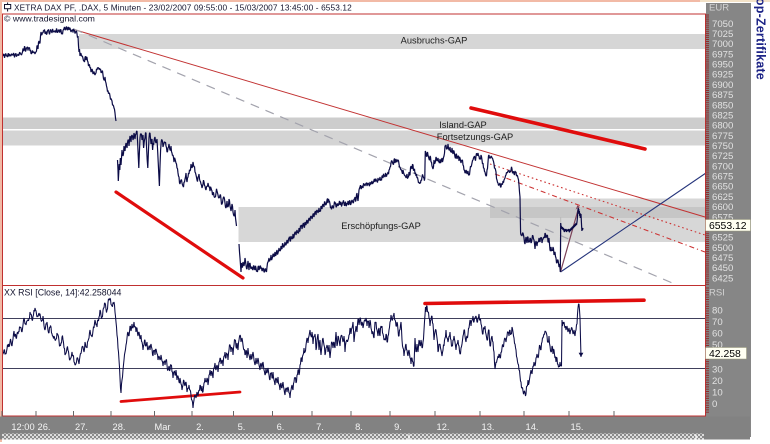  Describe the element at coordinates (722, 207) in the screenshot. I see `svg-text: 6600` at that location.